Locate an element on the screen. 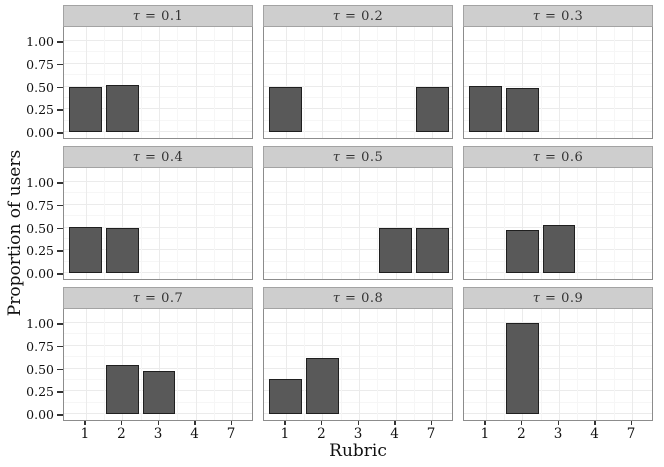 This screenshot has height=467, width=664. facet: τ = 0.1 is located at coordinates (158, 72).